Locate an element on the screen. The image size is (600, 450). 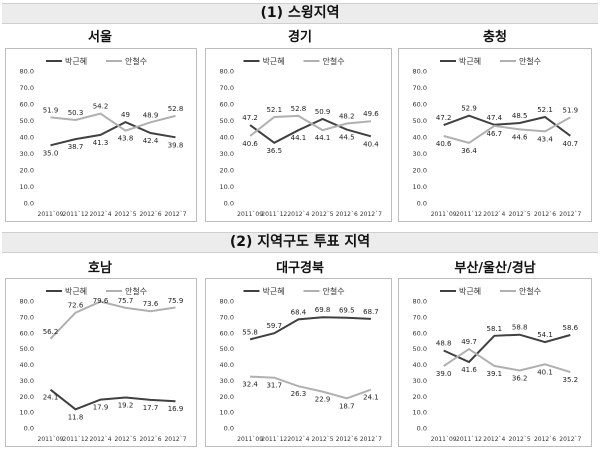
data-label: 47.2 is located at coordinates (444, 118).